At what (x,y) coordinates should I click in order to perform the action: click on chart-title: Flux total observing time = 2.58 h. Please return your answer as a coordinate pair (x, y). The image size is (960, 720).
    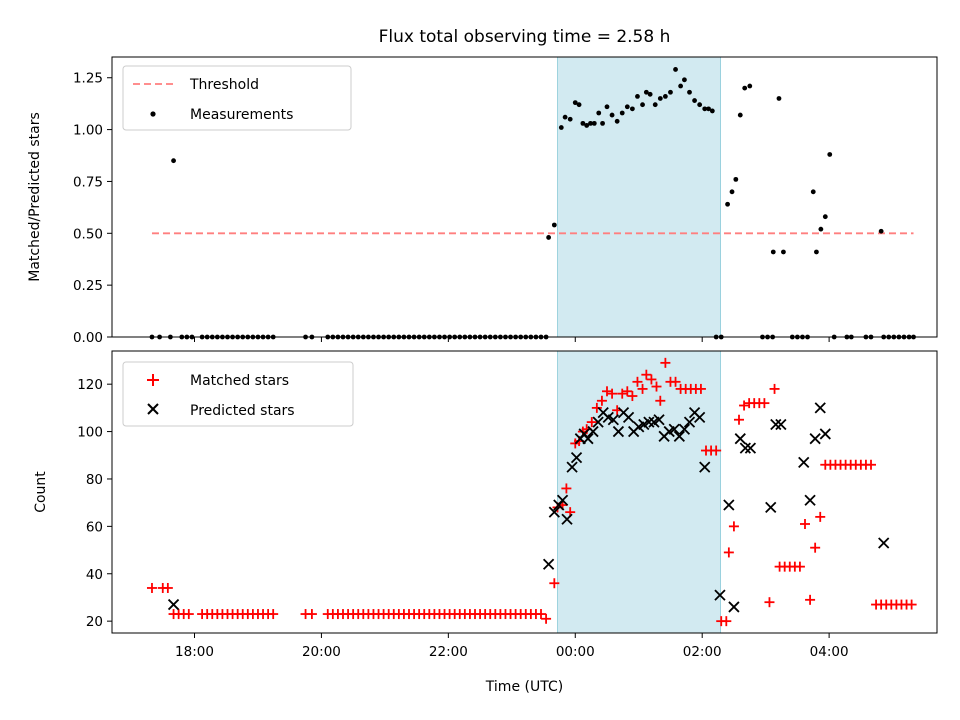
    Looking at the image, I should click on (525, 37).